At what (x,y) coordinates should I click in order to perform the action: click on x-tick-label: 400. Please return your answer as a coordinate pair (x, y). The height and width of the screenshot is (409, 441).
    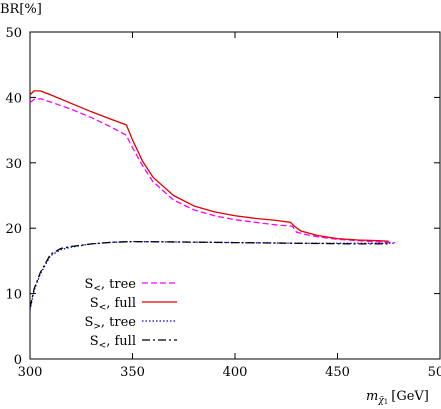
    Looking at the image, I should click on (235, 372).